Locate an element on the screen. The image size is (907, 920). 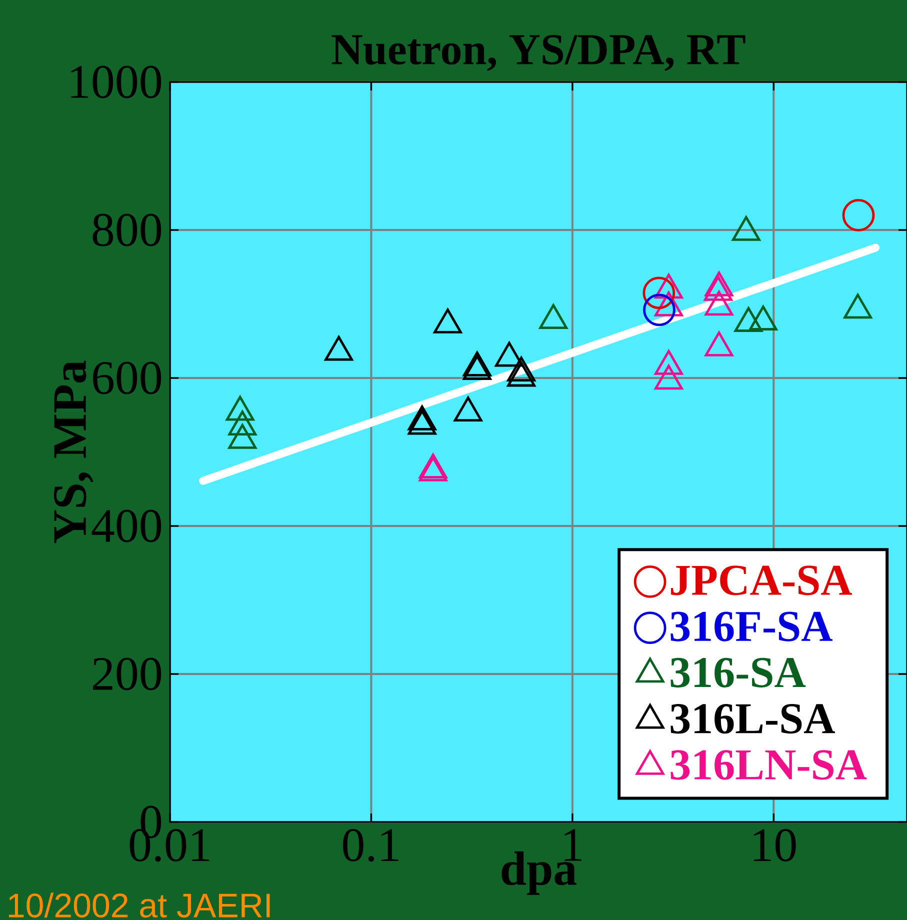
text: 10/2002 at JAERI is located at coordinates (139, 905).